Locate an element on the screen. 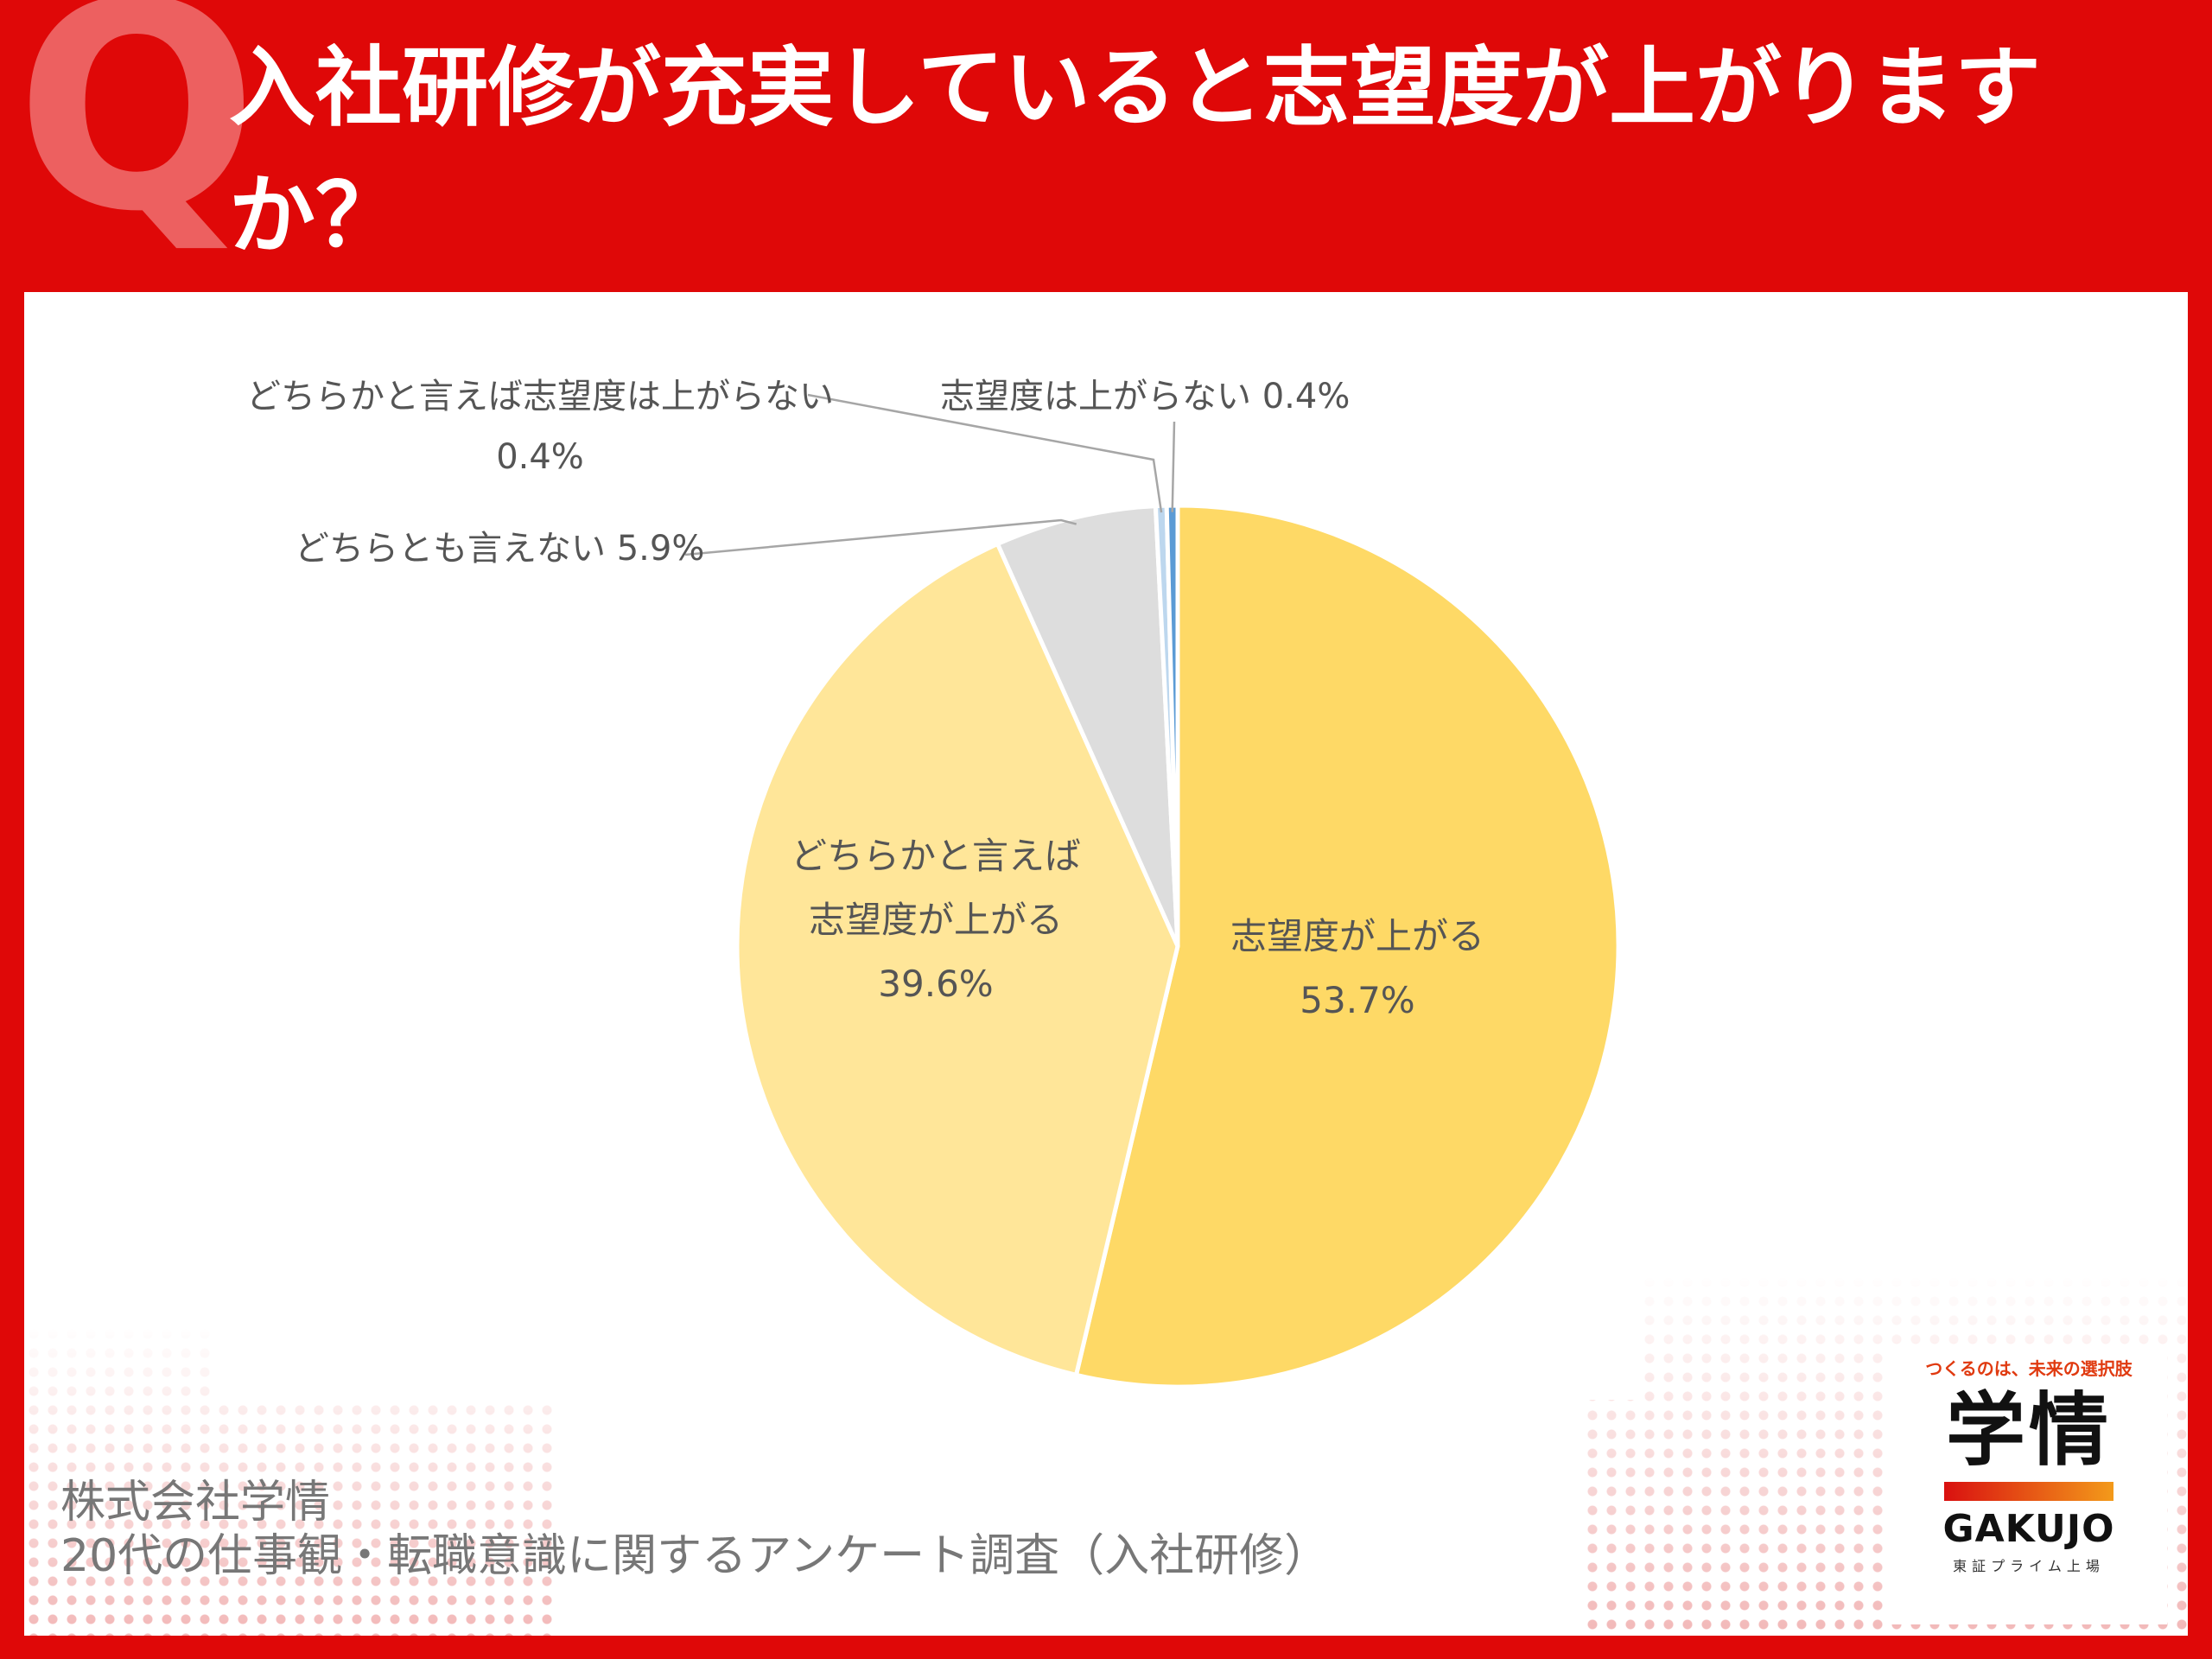  label-slice-2-line-2: 志望度が上がる is located at coordinates (936, 920).